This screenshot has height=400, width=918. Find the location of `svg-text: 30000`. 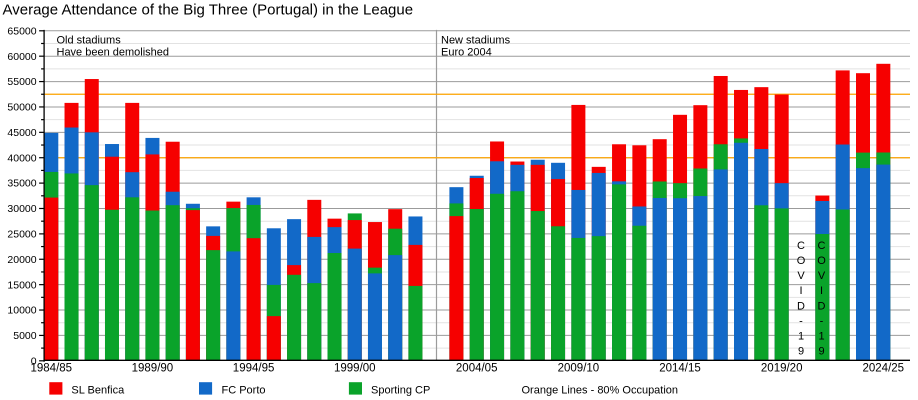

svg-text: 30000 is located at coordinates (21, 209).